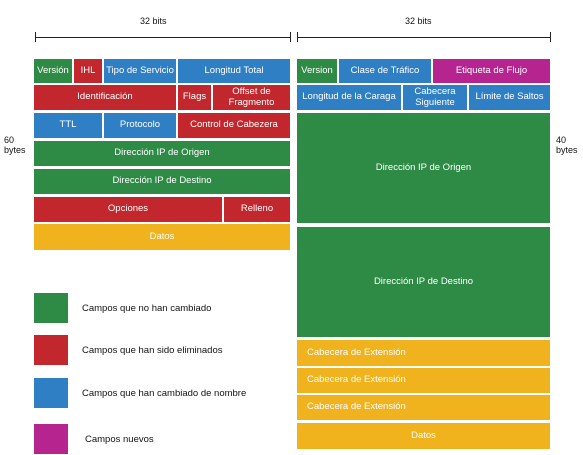  What do you see at coordinates (51, 393) in the screenshot?
I see `legend-swatch-renamed` at bounding box center [51, 393].